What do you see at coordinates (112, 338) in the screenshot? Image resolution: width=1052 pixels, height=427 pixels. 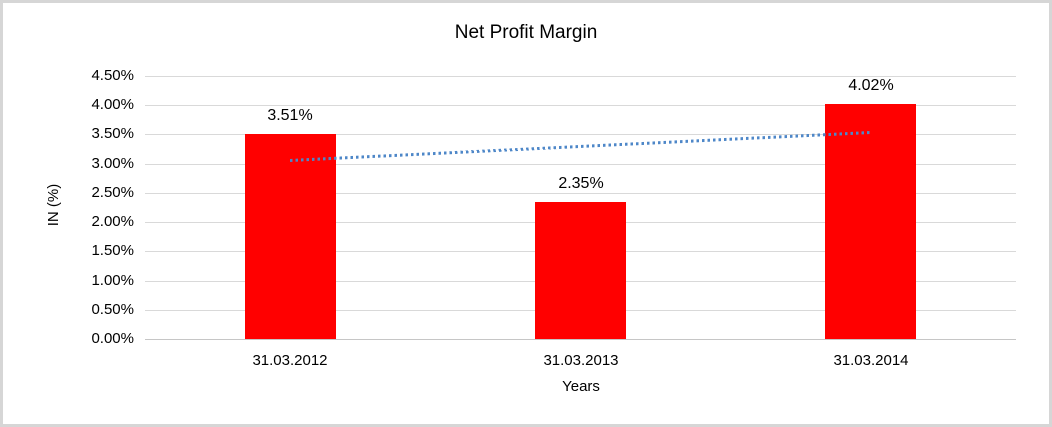 I see `y-tick-label: 0.00%` at bounding box center [112, 338].